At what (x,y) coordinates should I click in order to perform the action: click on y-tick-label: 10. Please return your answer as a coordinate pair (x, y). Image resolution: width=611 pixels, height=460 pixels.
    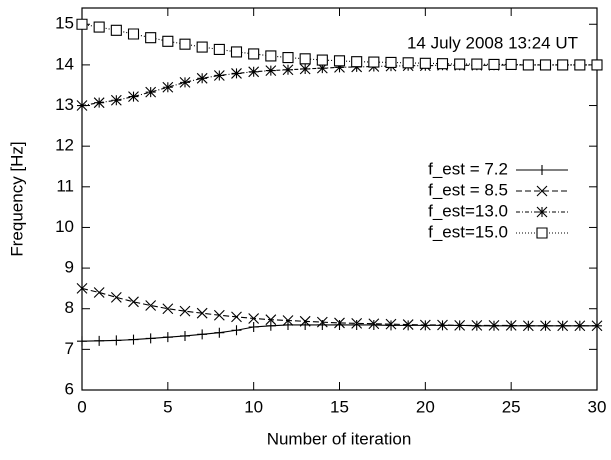
    Looking at the image, I should click on (64, 226).